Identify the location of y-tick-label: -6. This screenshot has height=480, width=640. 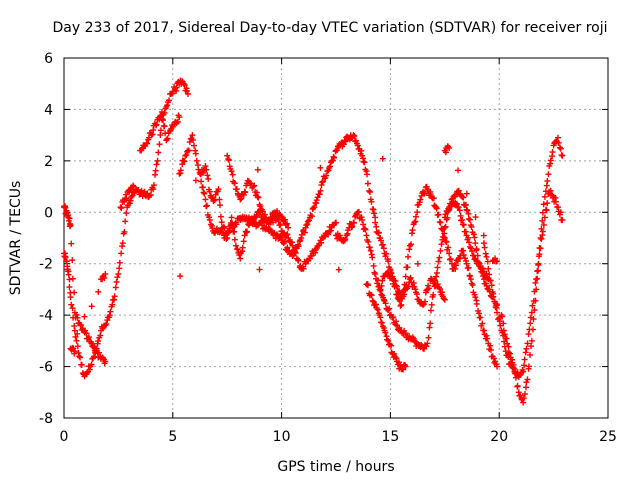
(46, 368).